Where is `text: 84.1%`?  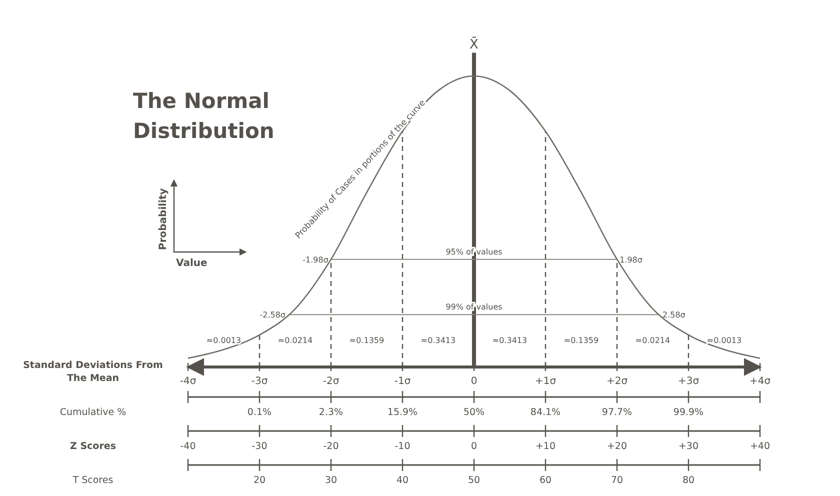
text: 84.1% is located at coordinates (545, 412).